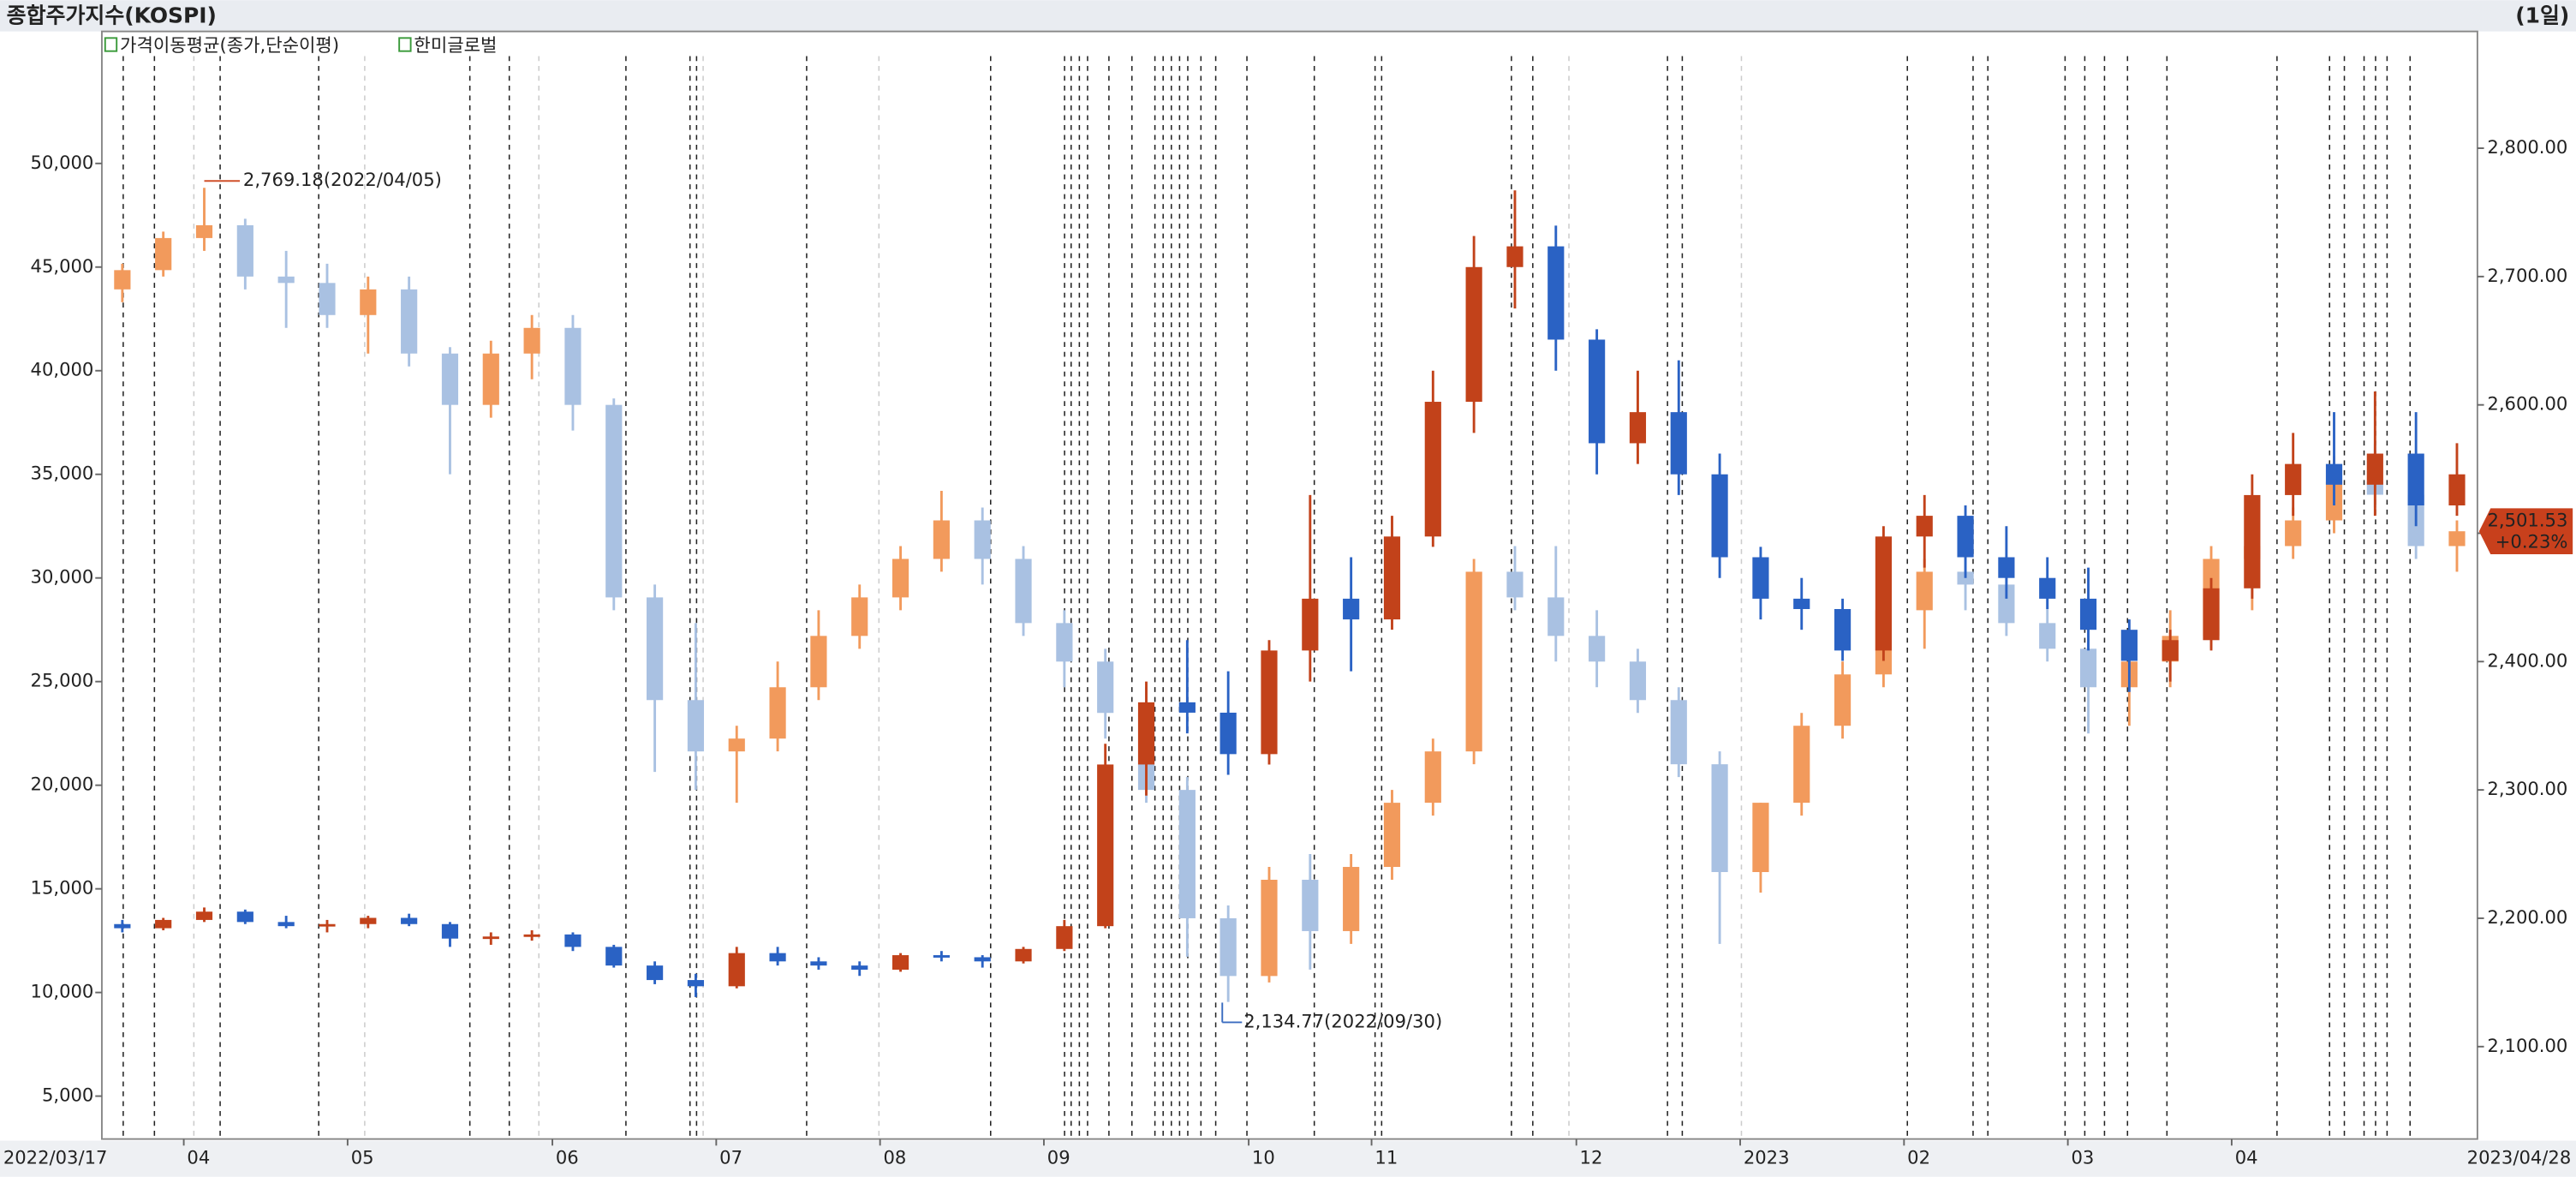 Image resolution: width=2576 pixels, height=1177 pixels. What do you see at coordinates (62, 162) in the screenshot?
I see `y-tick-label: 50,000` at bounding box center [62, 162].